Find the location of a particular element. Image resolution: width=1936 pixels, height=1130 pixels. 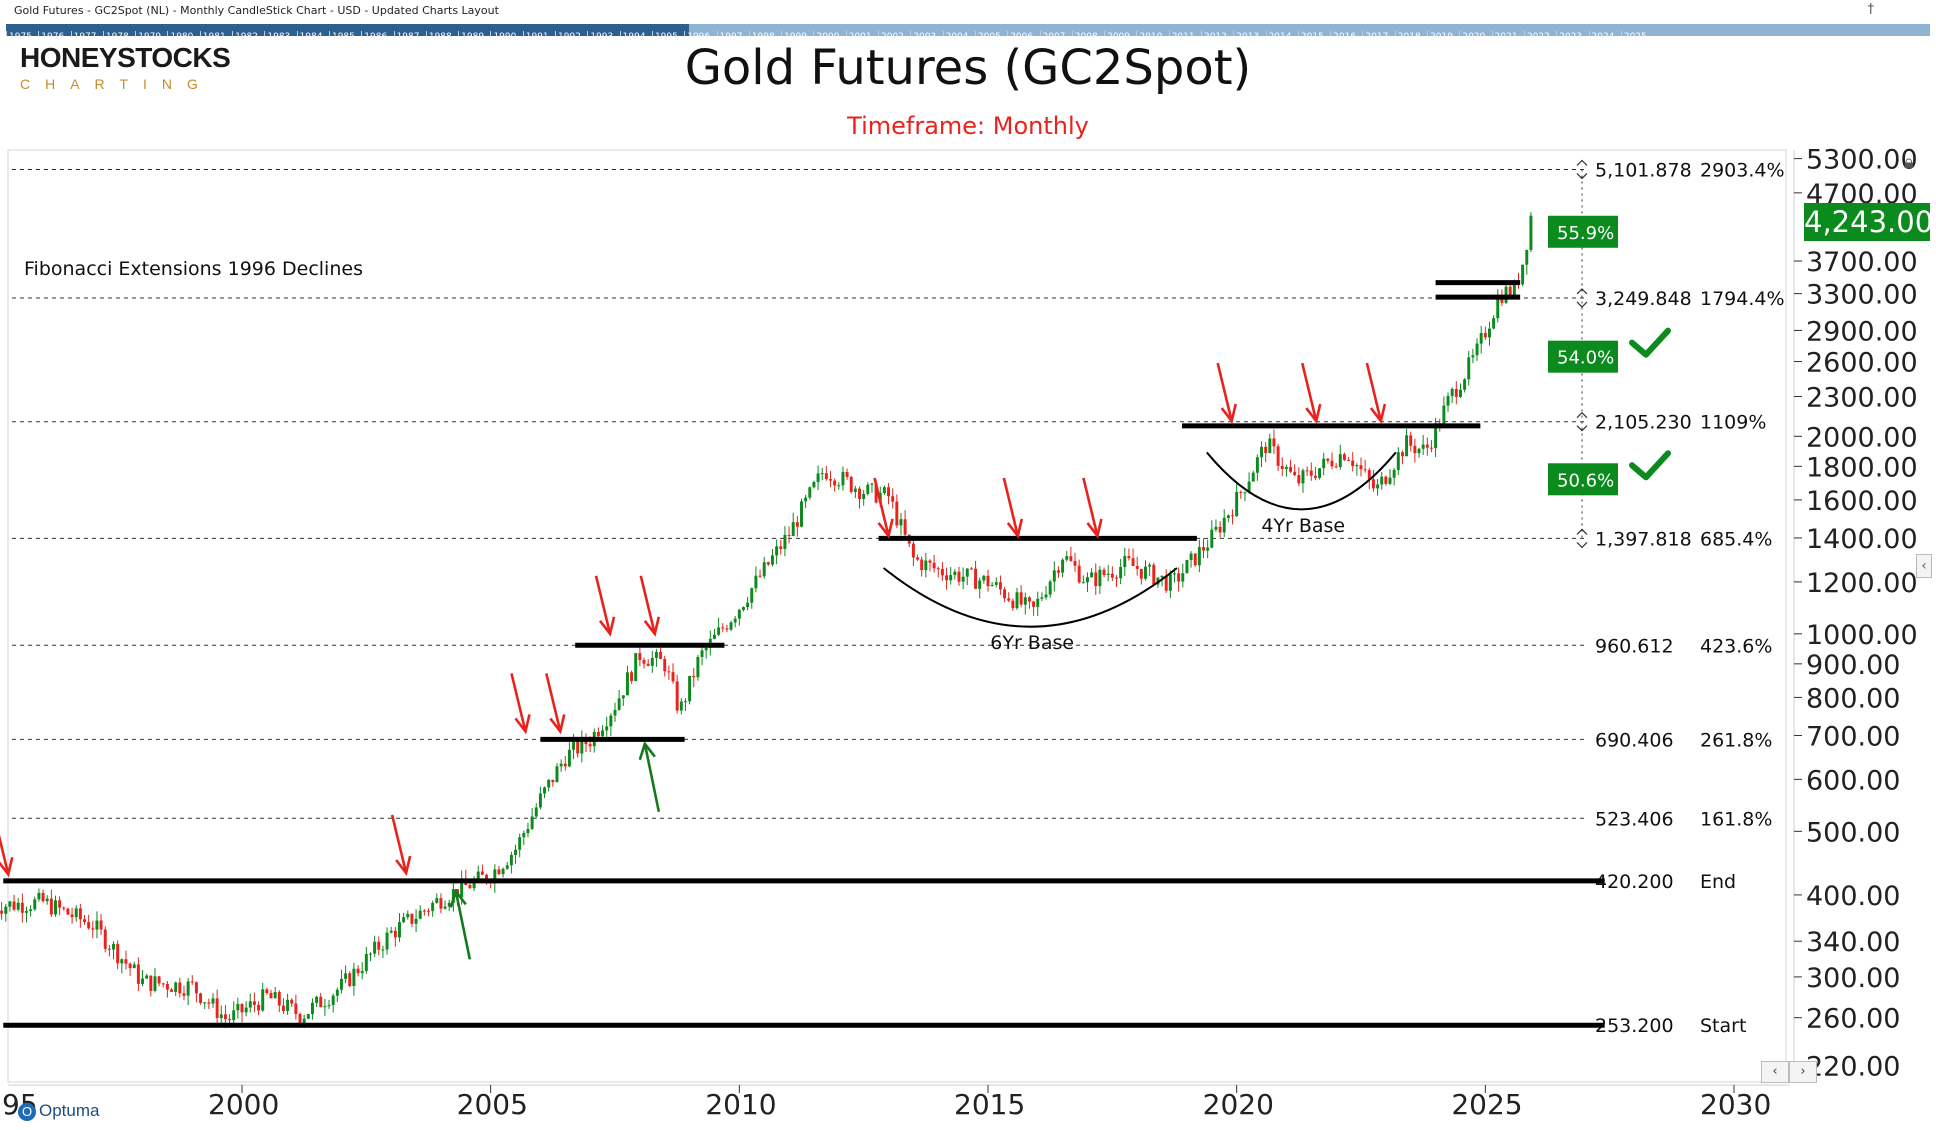

timeline-year: 2009 is located at coordinates (1120, 33).